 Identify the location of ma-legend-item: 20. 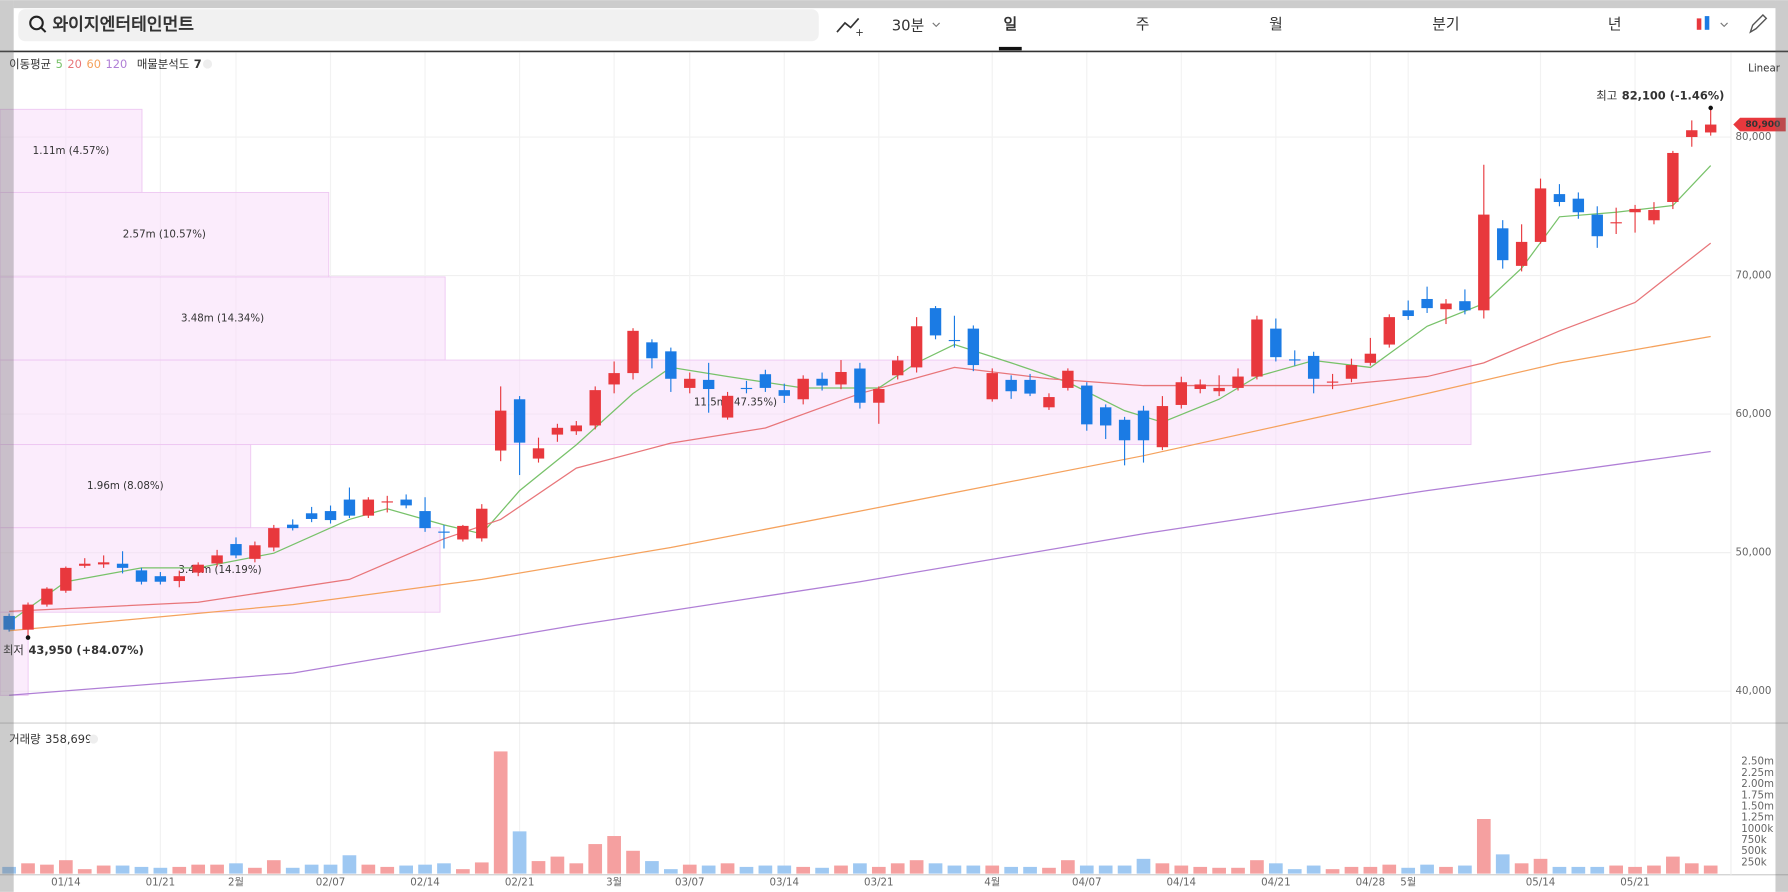
(74, 63).